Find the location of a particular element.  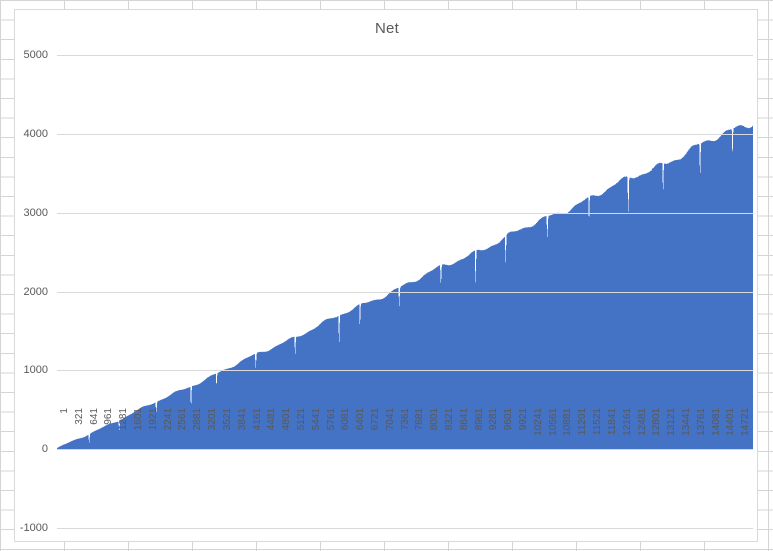

x-axis-tick-label: 10561 is located at coordinates (553, 422).